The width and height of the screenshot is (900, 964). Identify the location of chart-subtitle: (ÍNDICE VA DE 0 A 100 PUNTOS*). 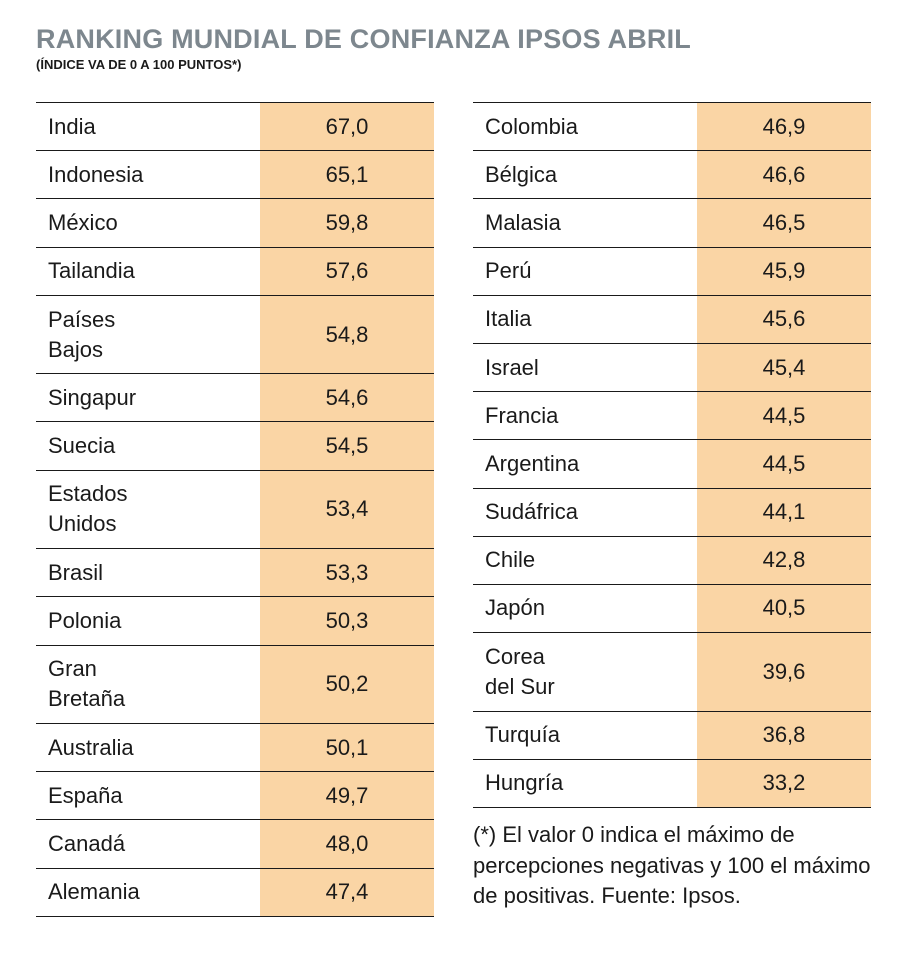
(139, 64).